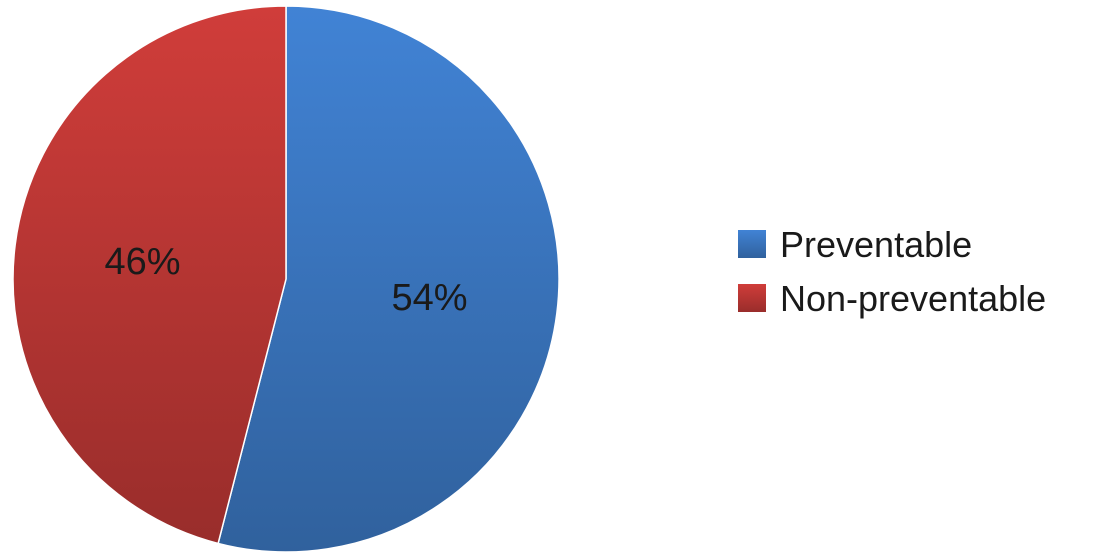 The height and width of the screenshot is (556, 1117). I want to click on legend-swatch-preventable, so click(752, 244).